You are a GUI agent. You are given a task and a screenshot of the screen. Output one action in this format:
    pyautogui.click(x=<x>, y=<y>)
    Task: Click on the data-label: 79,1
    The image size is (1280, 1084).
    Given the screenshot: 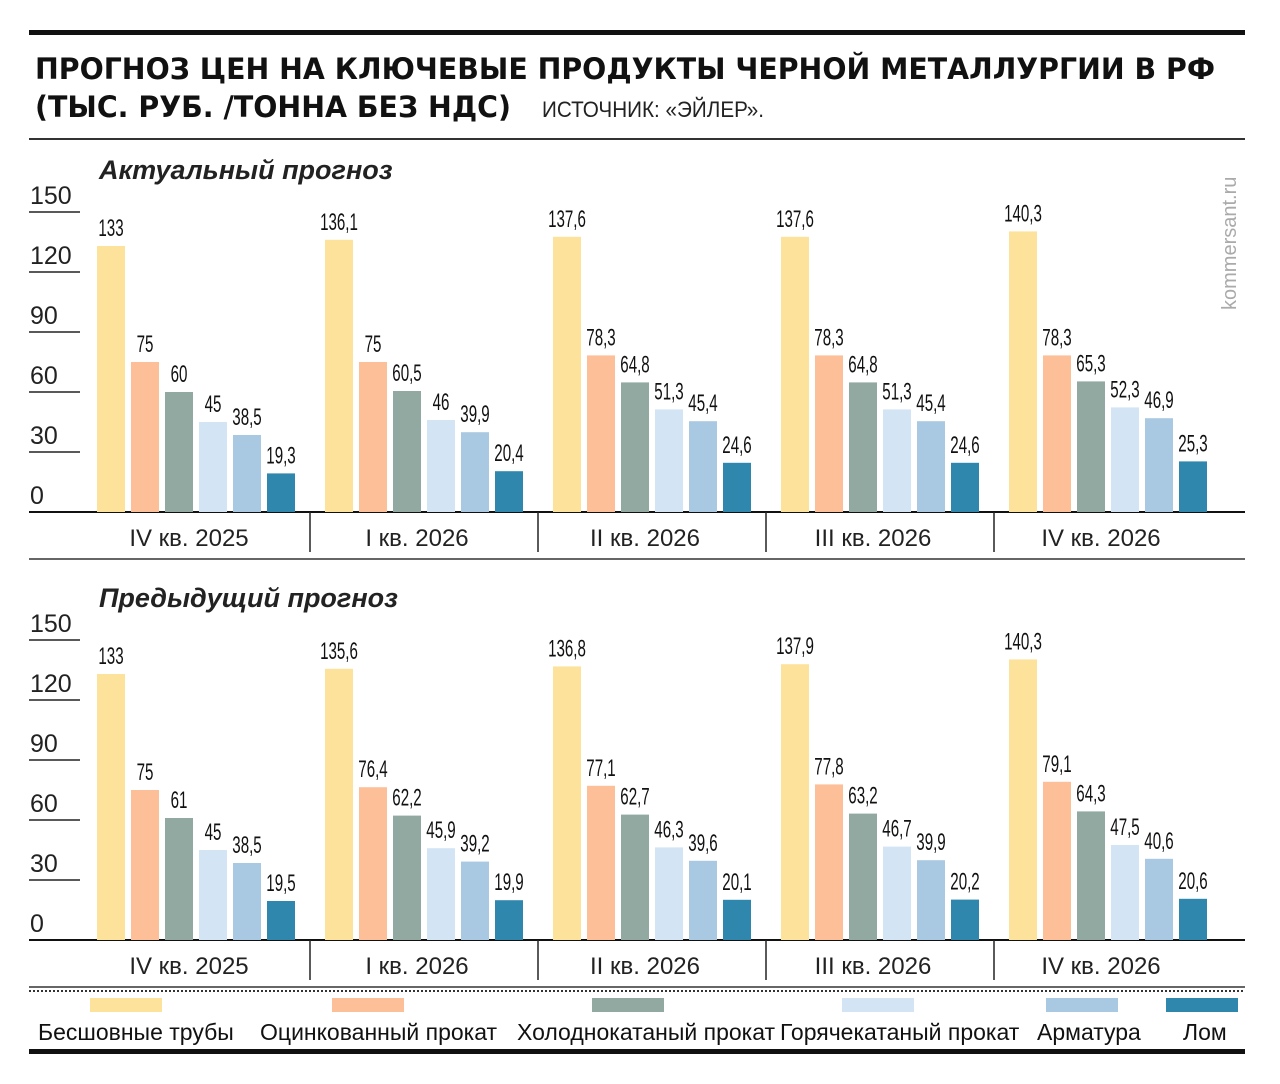 What is the action you would take?
    pyautogui.click(x=1056, y=764)
    